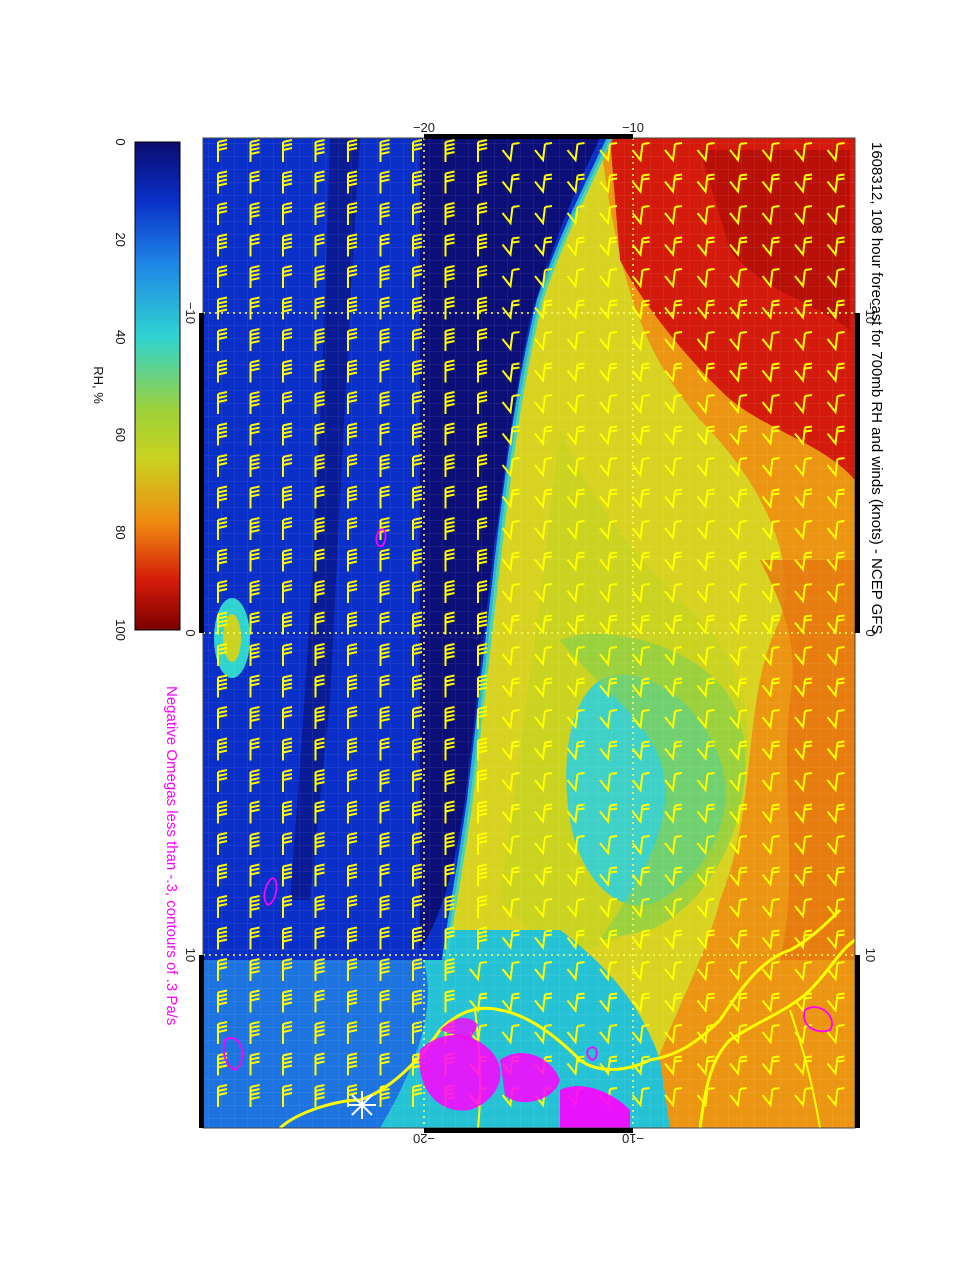  Describe the element at coordinates (157, 386) in the screenshot. I see `colorbar-bar` at that location.